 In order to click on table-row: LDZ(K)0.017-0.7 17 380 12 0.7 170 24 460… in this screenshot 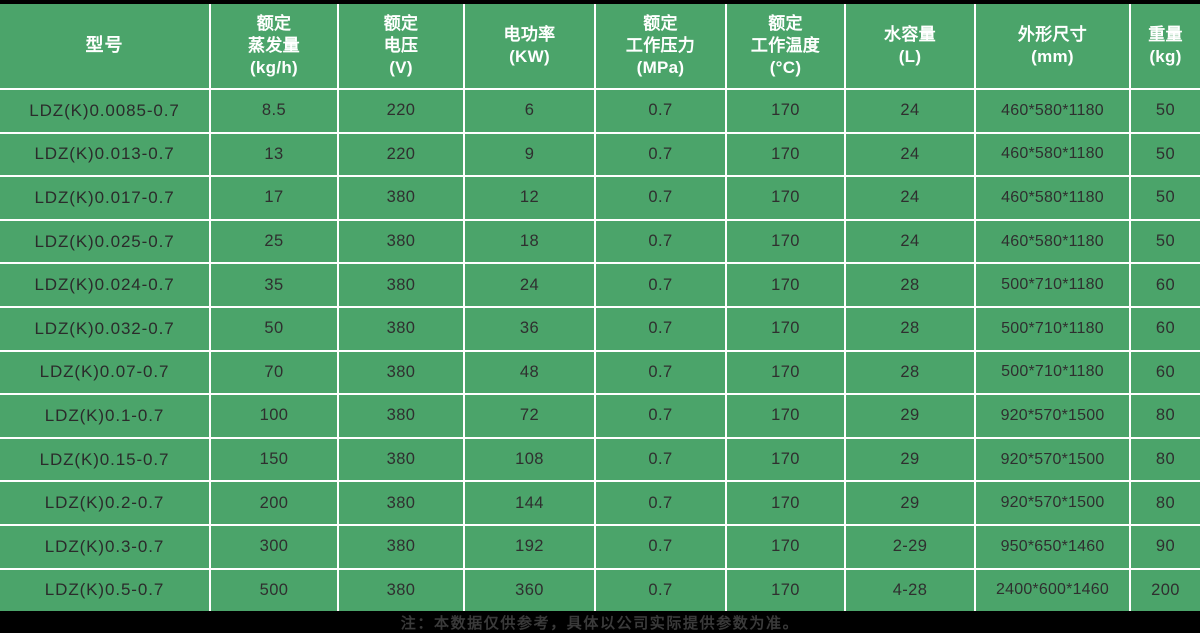, I will do `click(600, 198)`.